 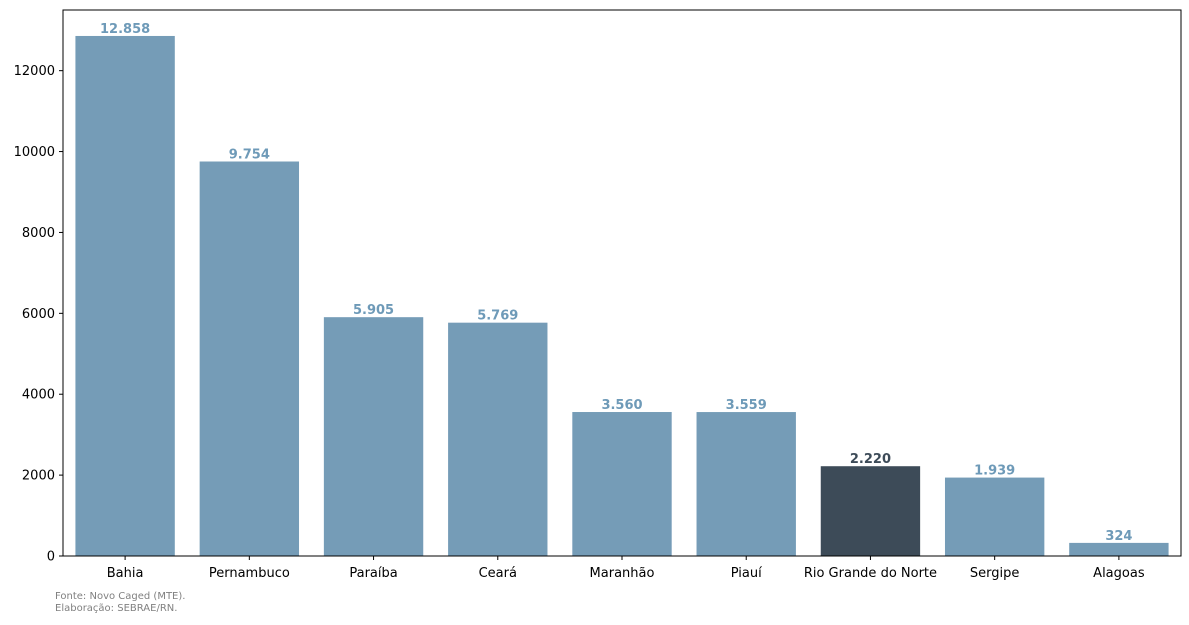 I want to click on y-tick-label-1: 2000, so click(x=38, y=476).